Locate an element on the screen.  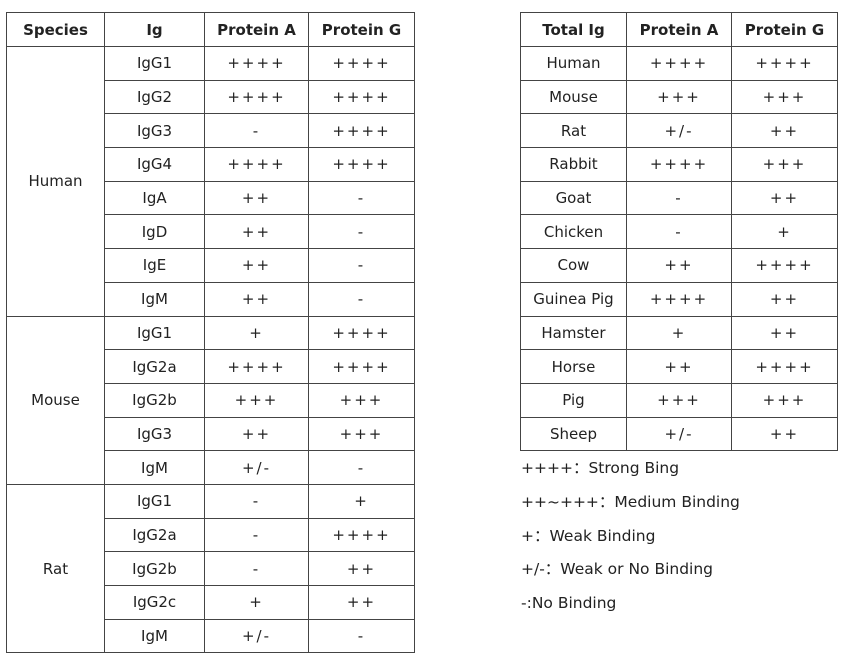
row: IgG4 ++++ ++++ is located at coordinates (211, 164).